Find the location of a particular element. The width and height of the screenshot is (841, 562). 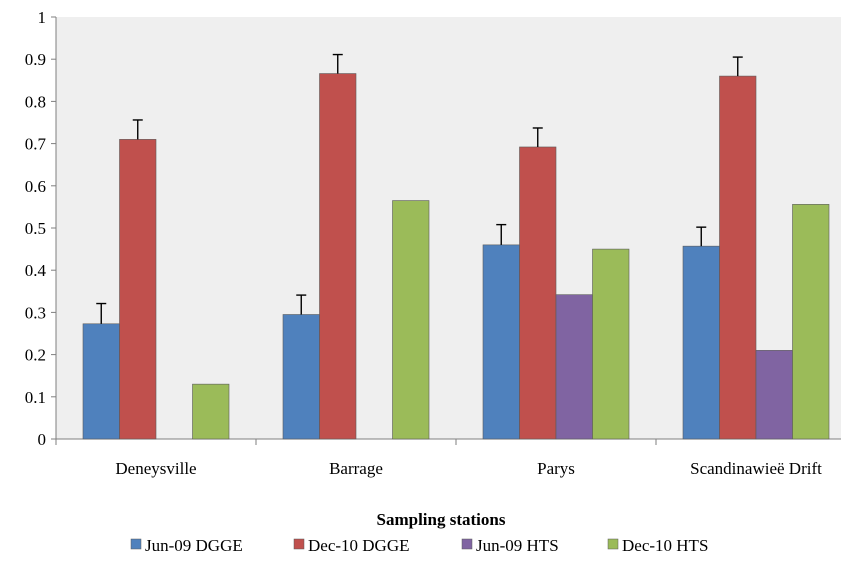

y-tick-label: 0.1 is located at coordinates (35, 397).